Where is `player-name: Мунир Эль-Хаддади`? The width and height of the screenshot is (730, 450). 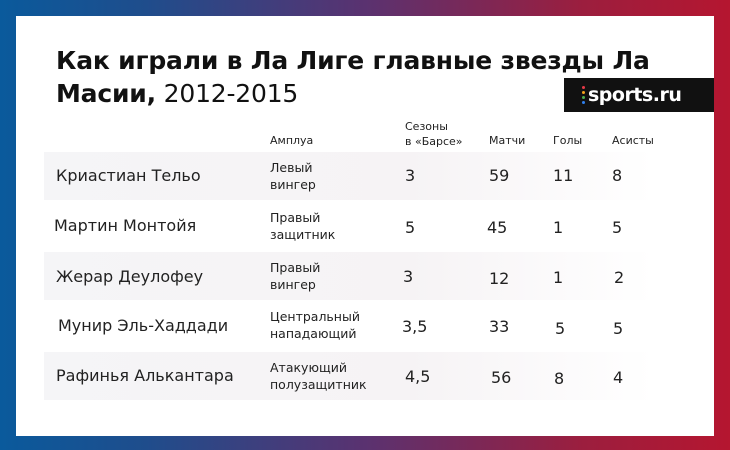
player-name: Мунир Эль-Хаддади is located at coordinates (143, 325).